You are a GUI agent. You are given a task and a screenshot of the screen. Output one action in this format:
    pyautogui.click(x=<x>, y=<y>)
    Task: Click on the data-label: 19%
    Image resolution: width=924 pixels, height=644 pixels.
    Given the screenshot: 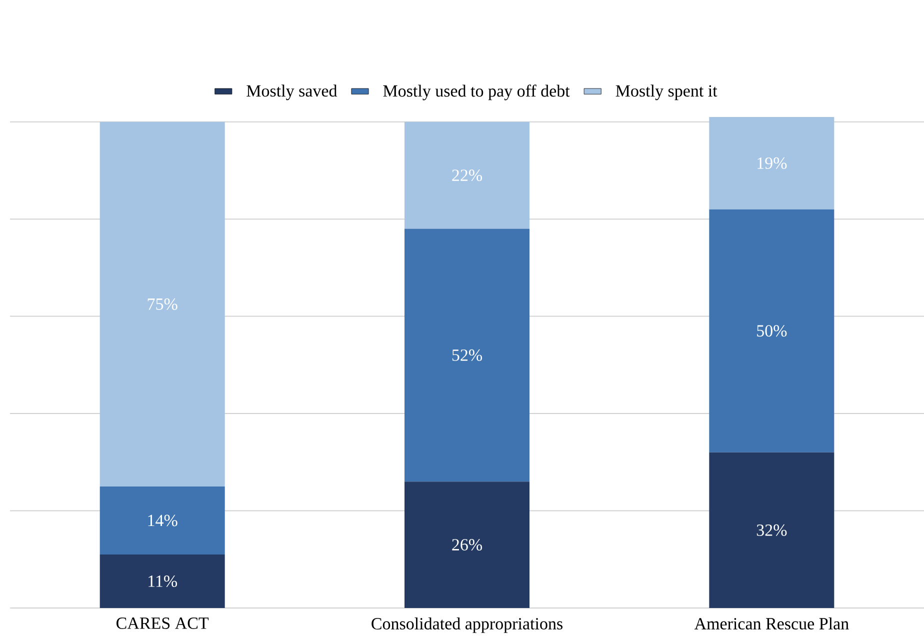 What is the action you would take?
    pyautogui.click(x=772, y=163)
    